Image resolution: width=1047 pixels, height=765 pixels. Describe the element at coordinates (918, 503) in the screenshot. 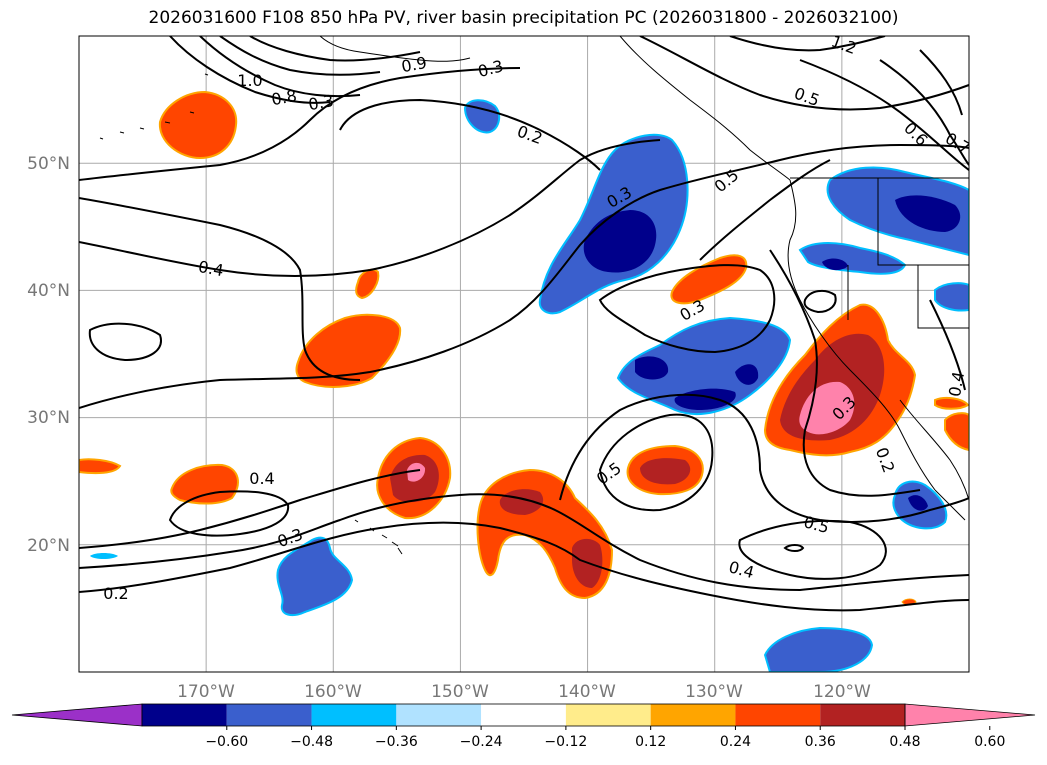

I see `neg-anomaly-mexico-core` at that location.